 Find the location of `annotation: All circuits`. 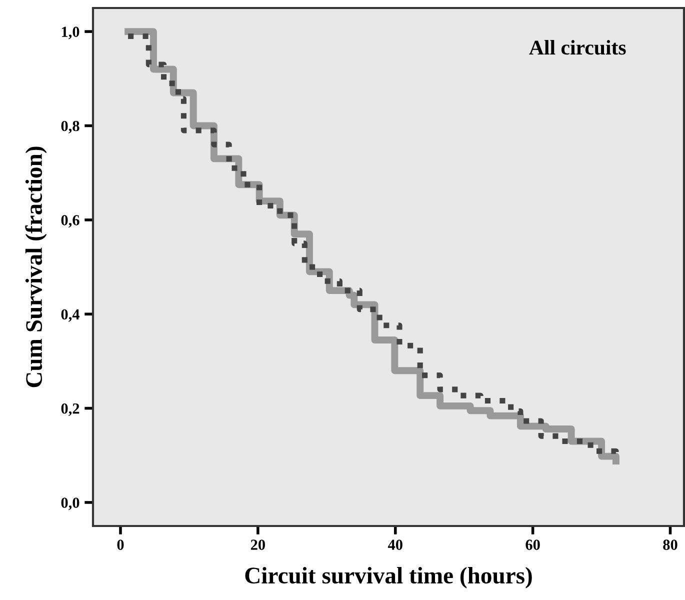

annotation: All circuits is located at coordinates (577, 47).